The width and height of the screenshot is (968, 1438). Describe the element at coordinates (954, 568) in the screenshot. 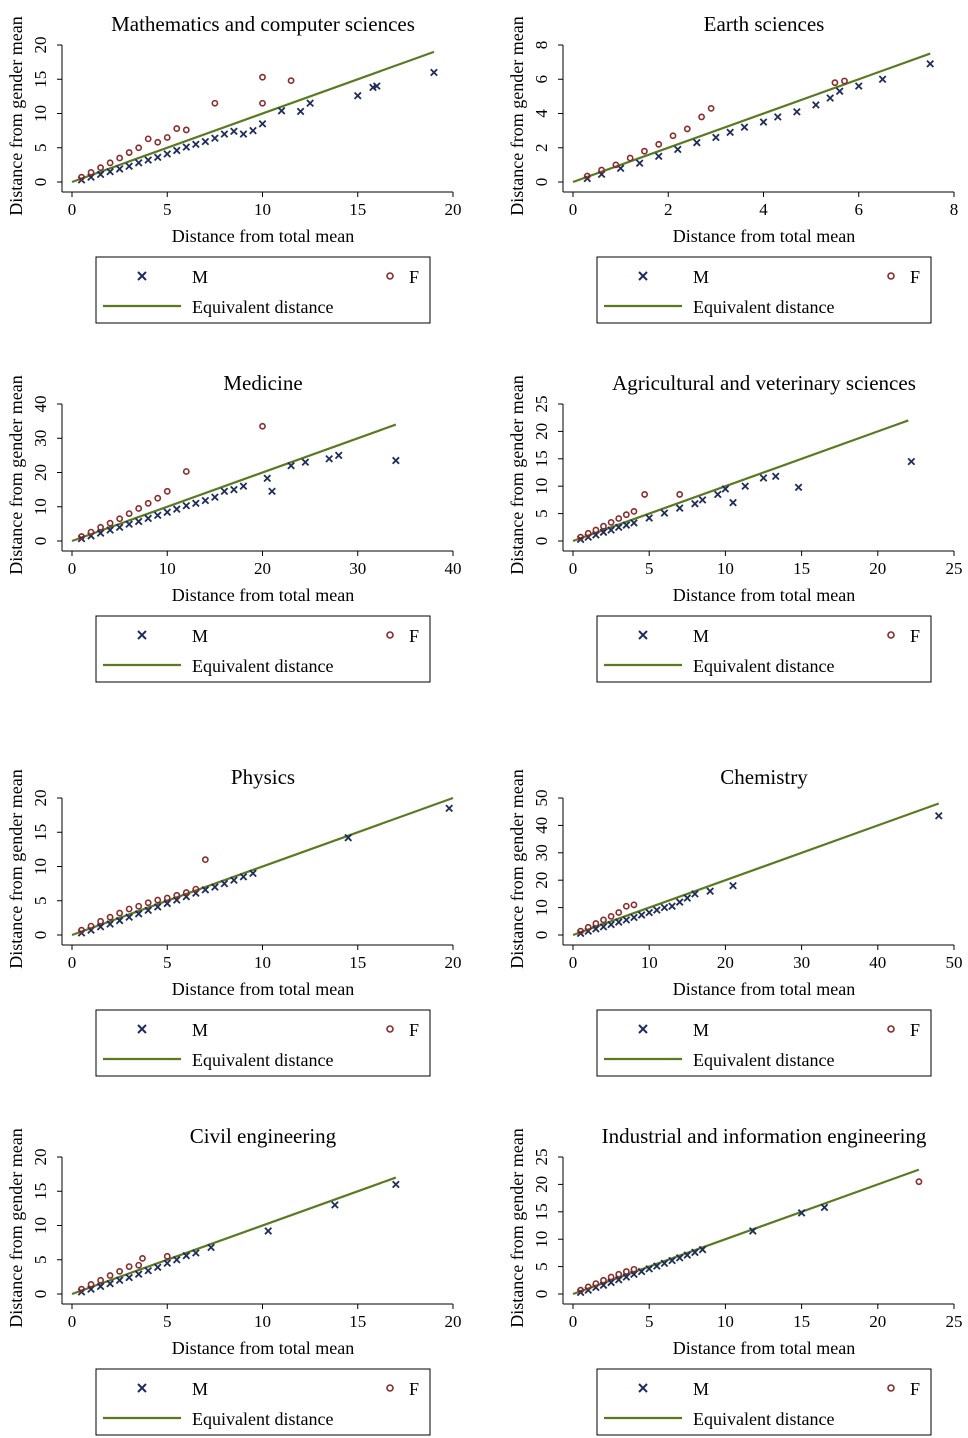

I see `x-tick-label: 25` at that location.